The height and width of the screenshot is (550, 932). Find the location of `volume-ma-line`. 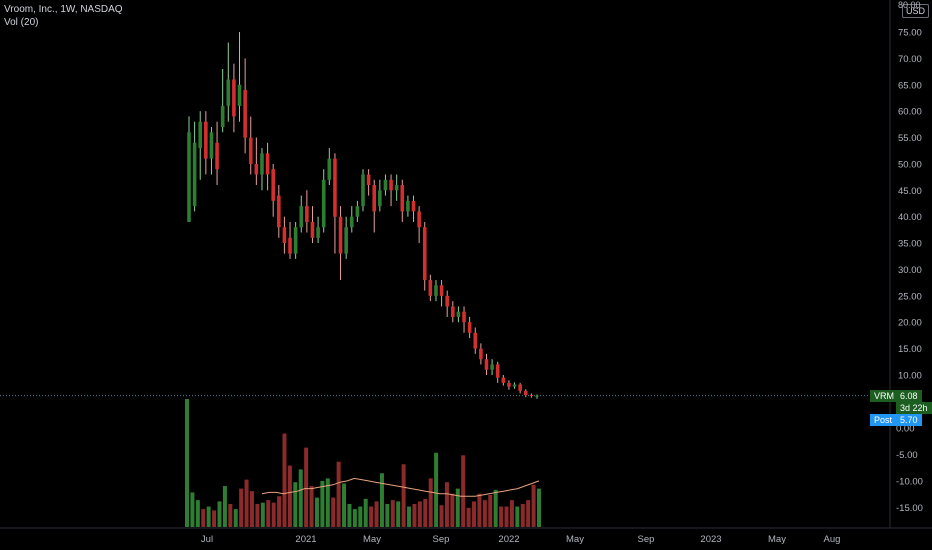

volume-ma-line is located at coordinates (400, 487).